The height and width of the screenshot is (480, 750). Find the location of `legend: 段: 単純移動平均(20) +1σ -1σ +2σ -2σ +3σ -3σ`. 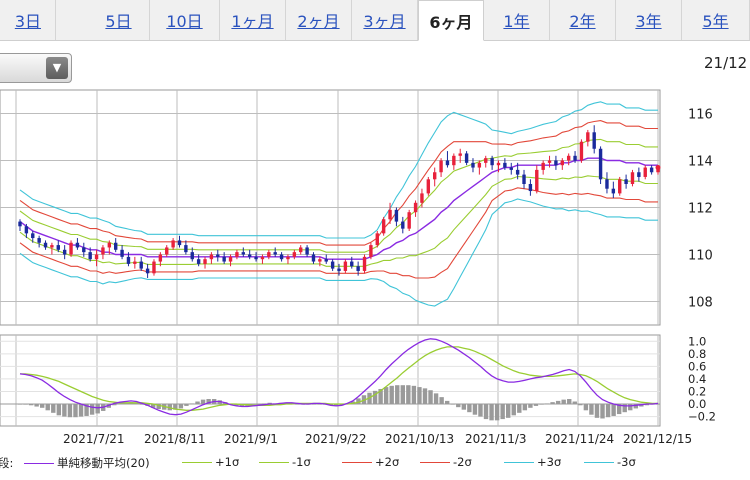

legend: 段: 単純移動平均(20) +1σ -1σ +2σ -2σ +3σ -3σ is located at coordinates (375, 461).